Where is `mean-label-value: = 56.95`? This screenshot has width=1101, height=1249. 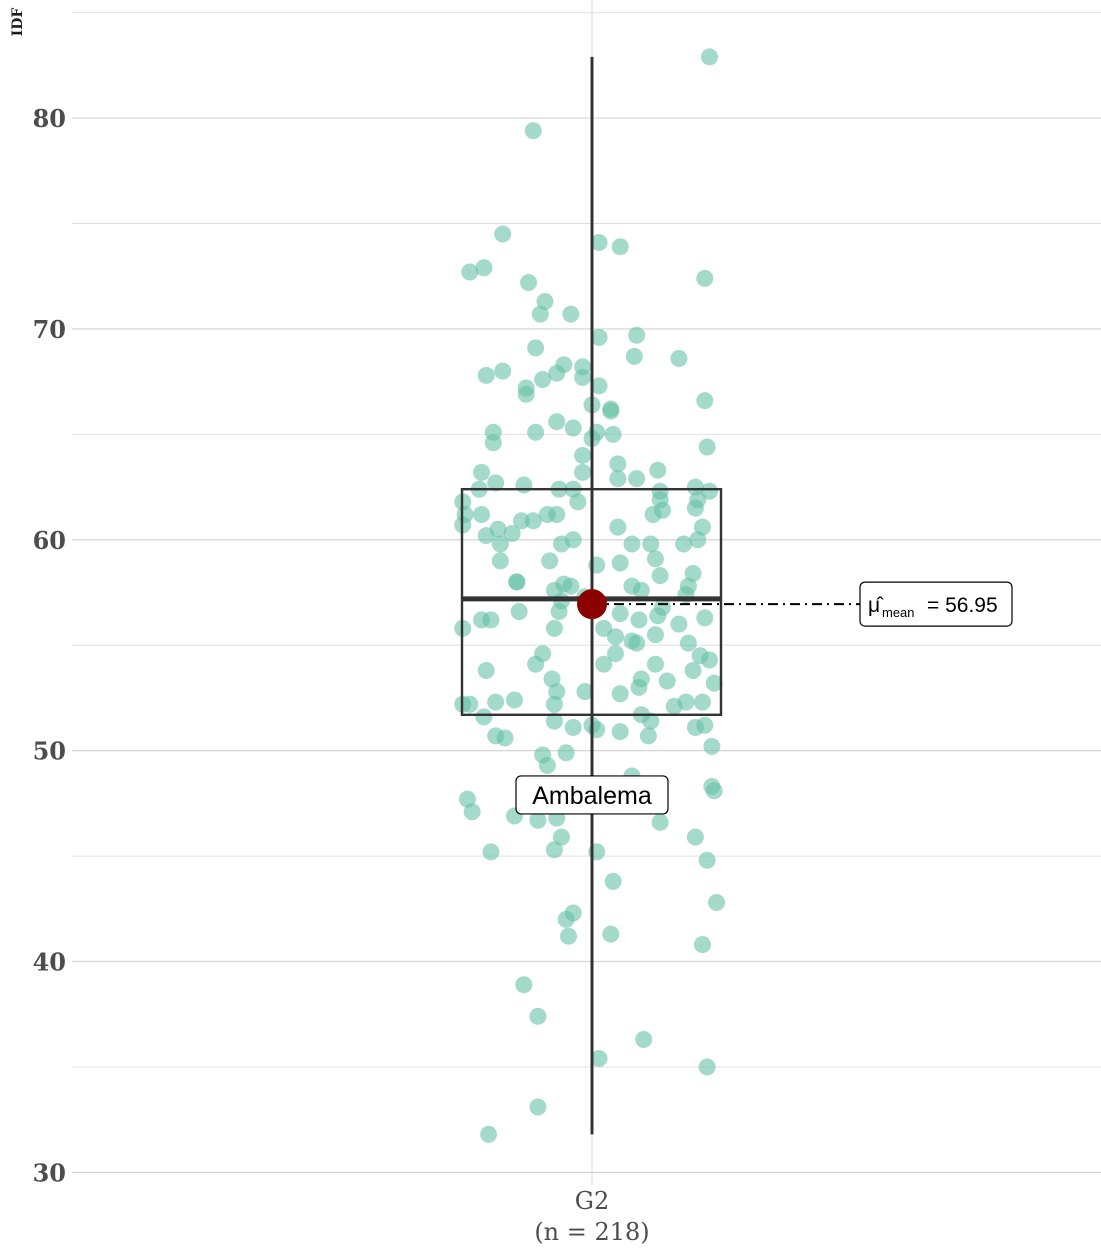
mean-label-value: = 56.95 is located at coordinates (962, 605).